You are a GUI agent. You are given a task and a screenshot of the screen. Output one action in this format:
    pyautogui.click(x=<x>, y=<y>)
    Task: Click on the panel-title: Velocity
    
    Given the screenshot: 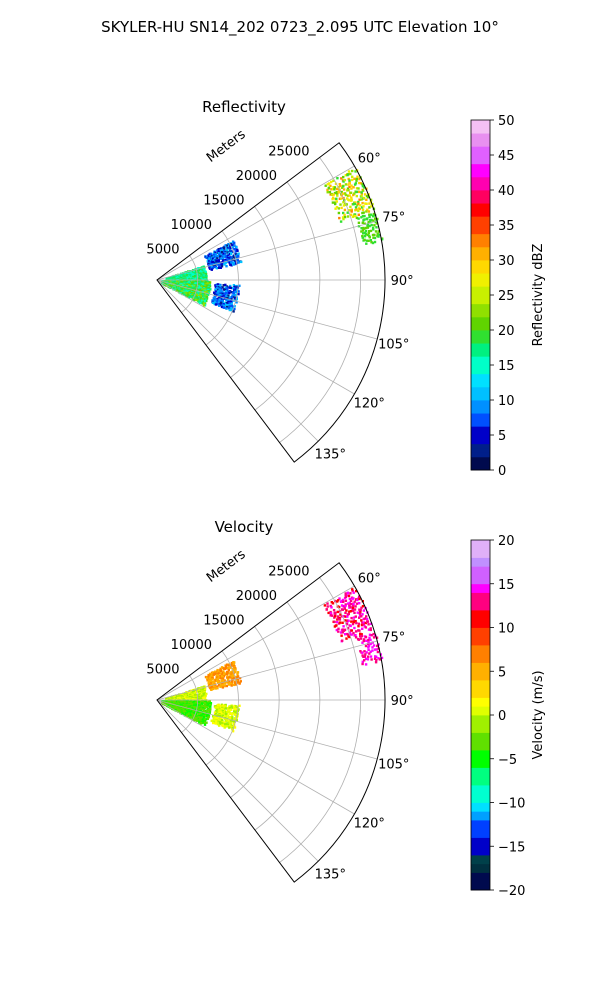 What is the action you would take?
    pyautogui.click(x=244, y=527)
    